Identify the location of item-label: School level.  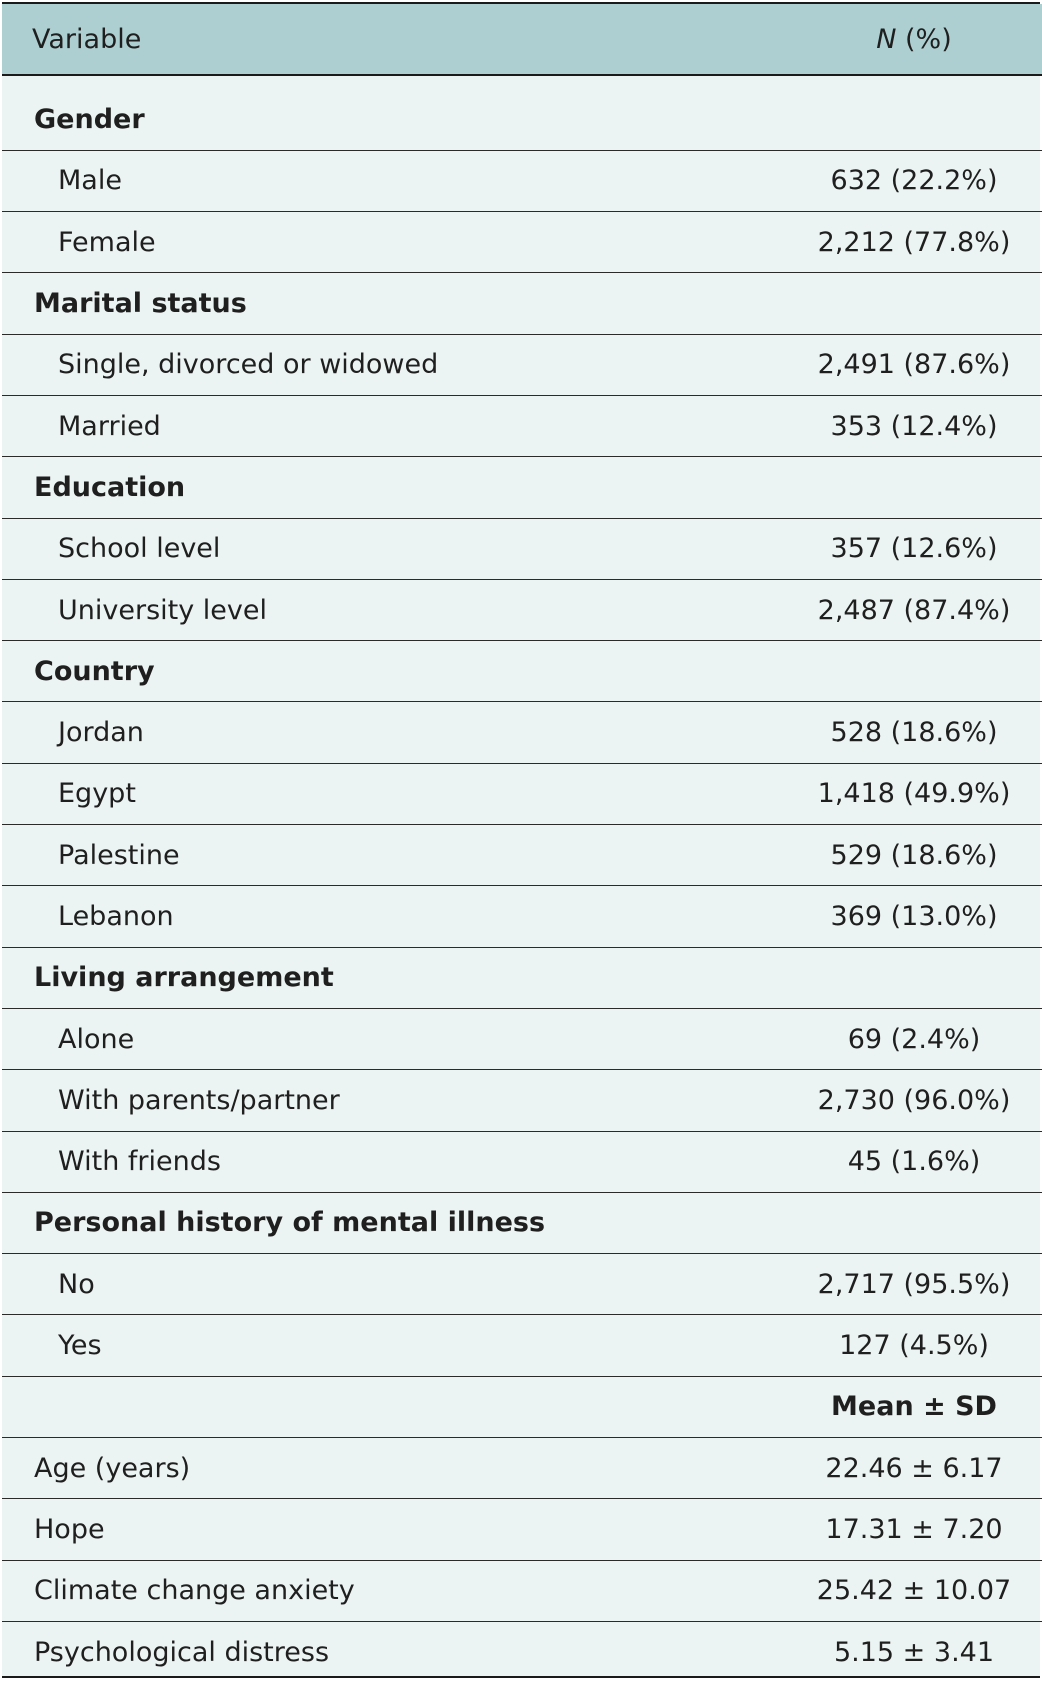
(139, 549).